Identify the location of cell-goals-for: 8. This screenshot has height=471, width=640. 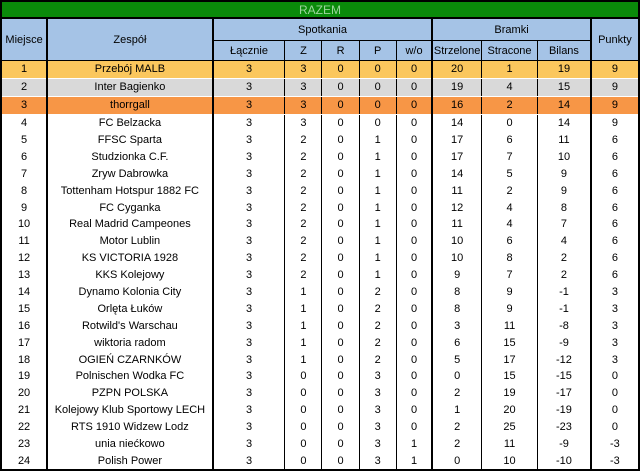
(456, 309).